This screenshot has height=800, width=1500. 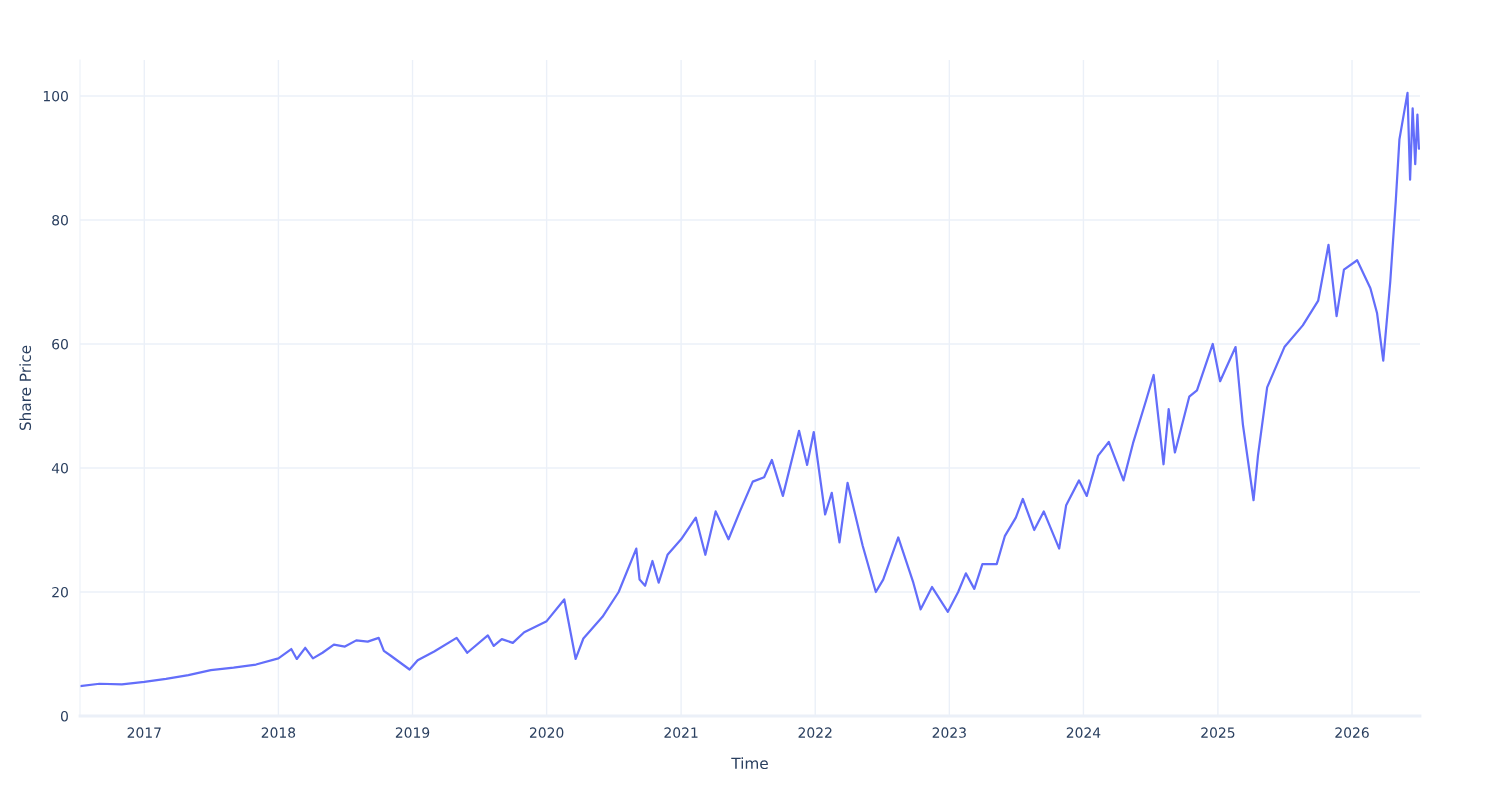 I want to click on x-tick-label: 2019, so click(x=412, y=732).